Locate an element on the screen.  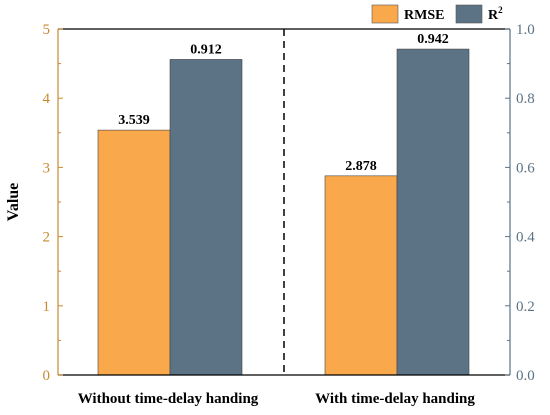
legend-label-r2: R2 is located at coordinates (495, 14).